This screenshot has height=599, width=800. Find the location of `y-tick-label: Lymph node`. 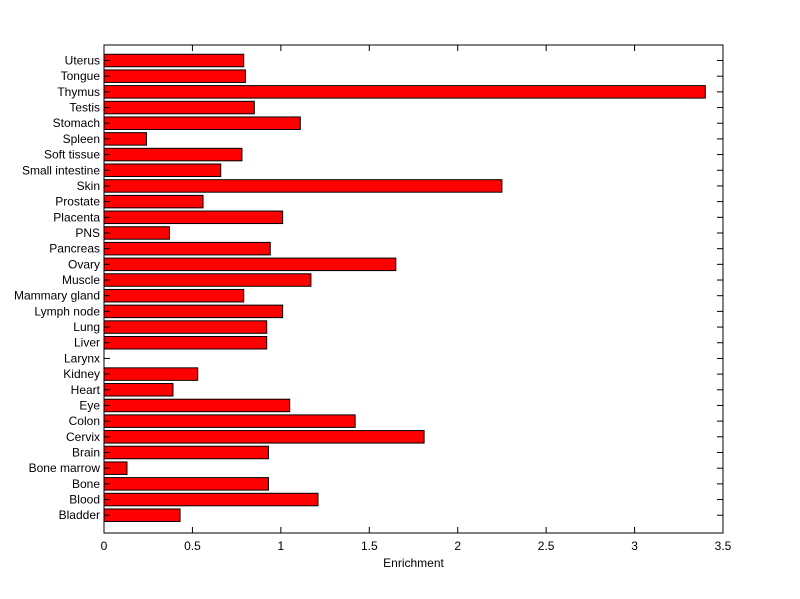

y-tick-label: Lymph node is located at coordinates (67, 311).